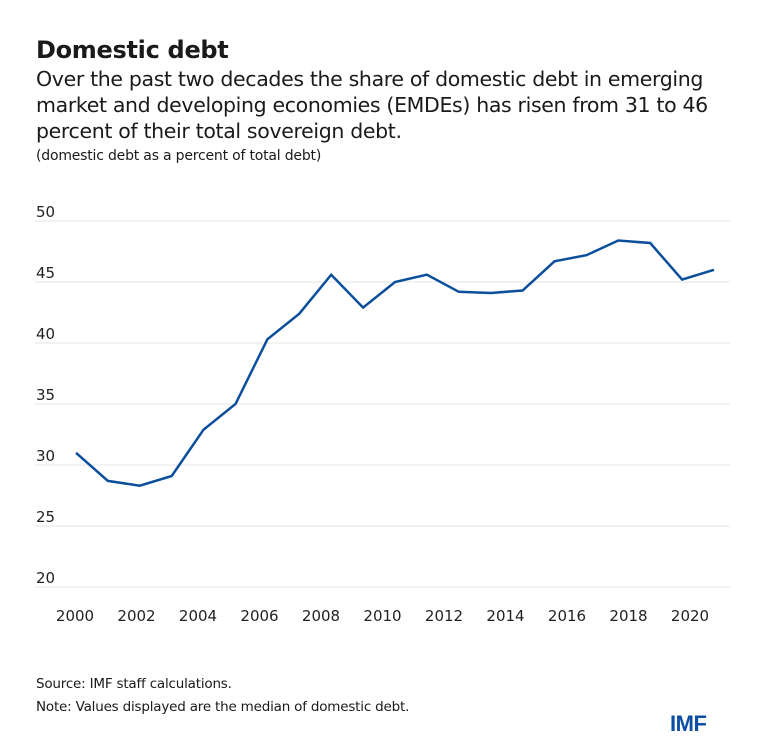 This screenshot has height=754, width=768. I want to click on y-tick-label: 40, so click(45, 334).